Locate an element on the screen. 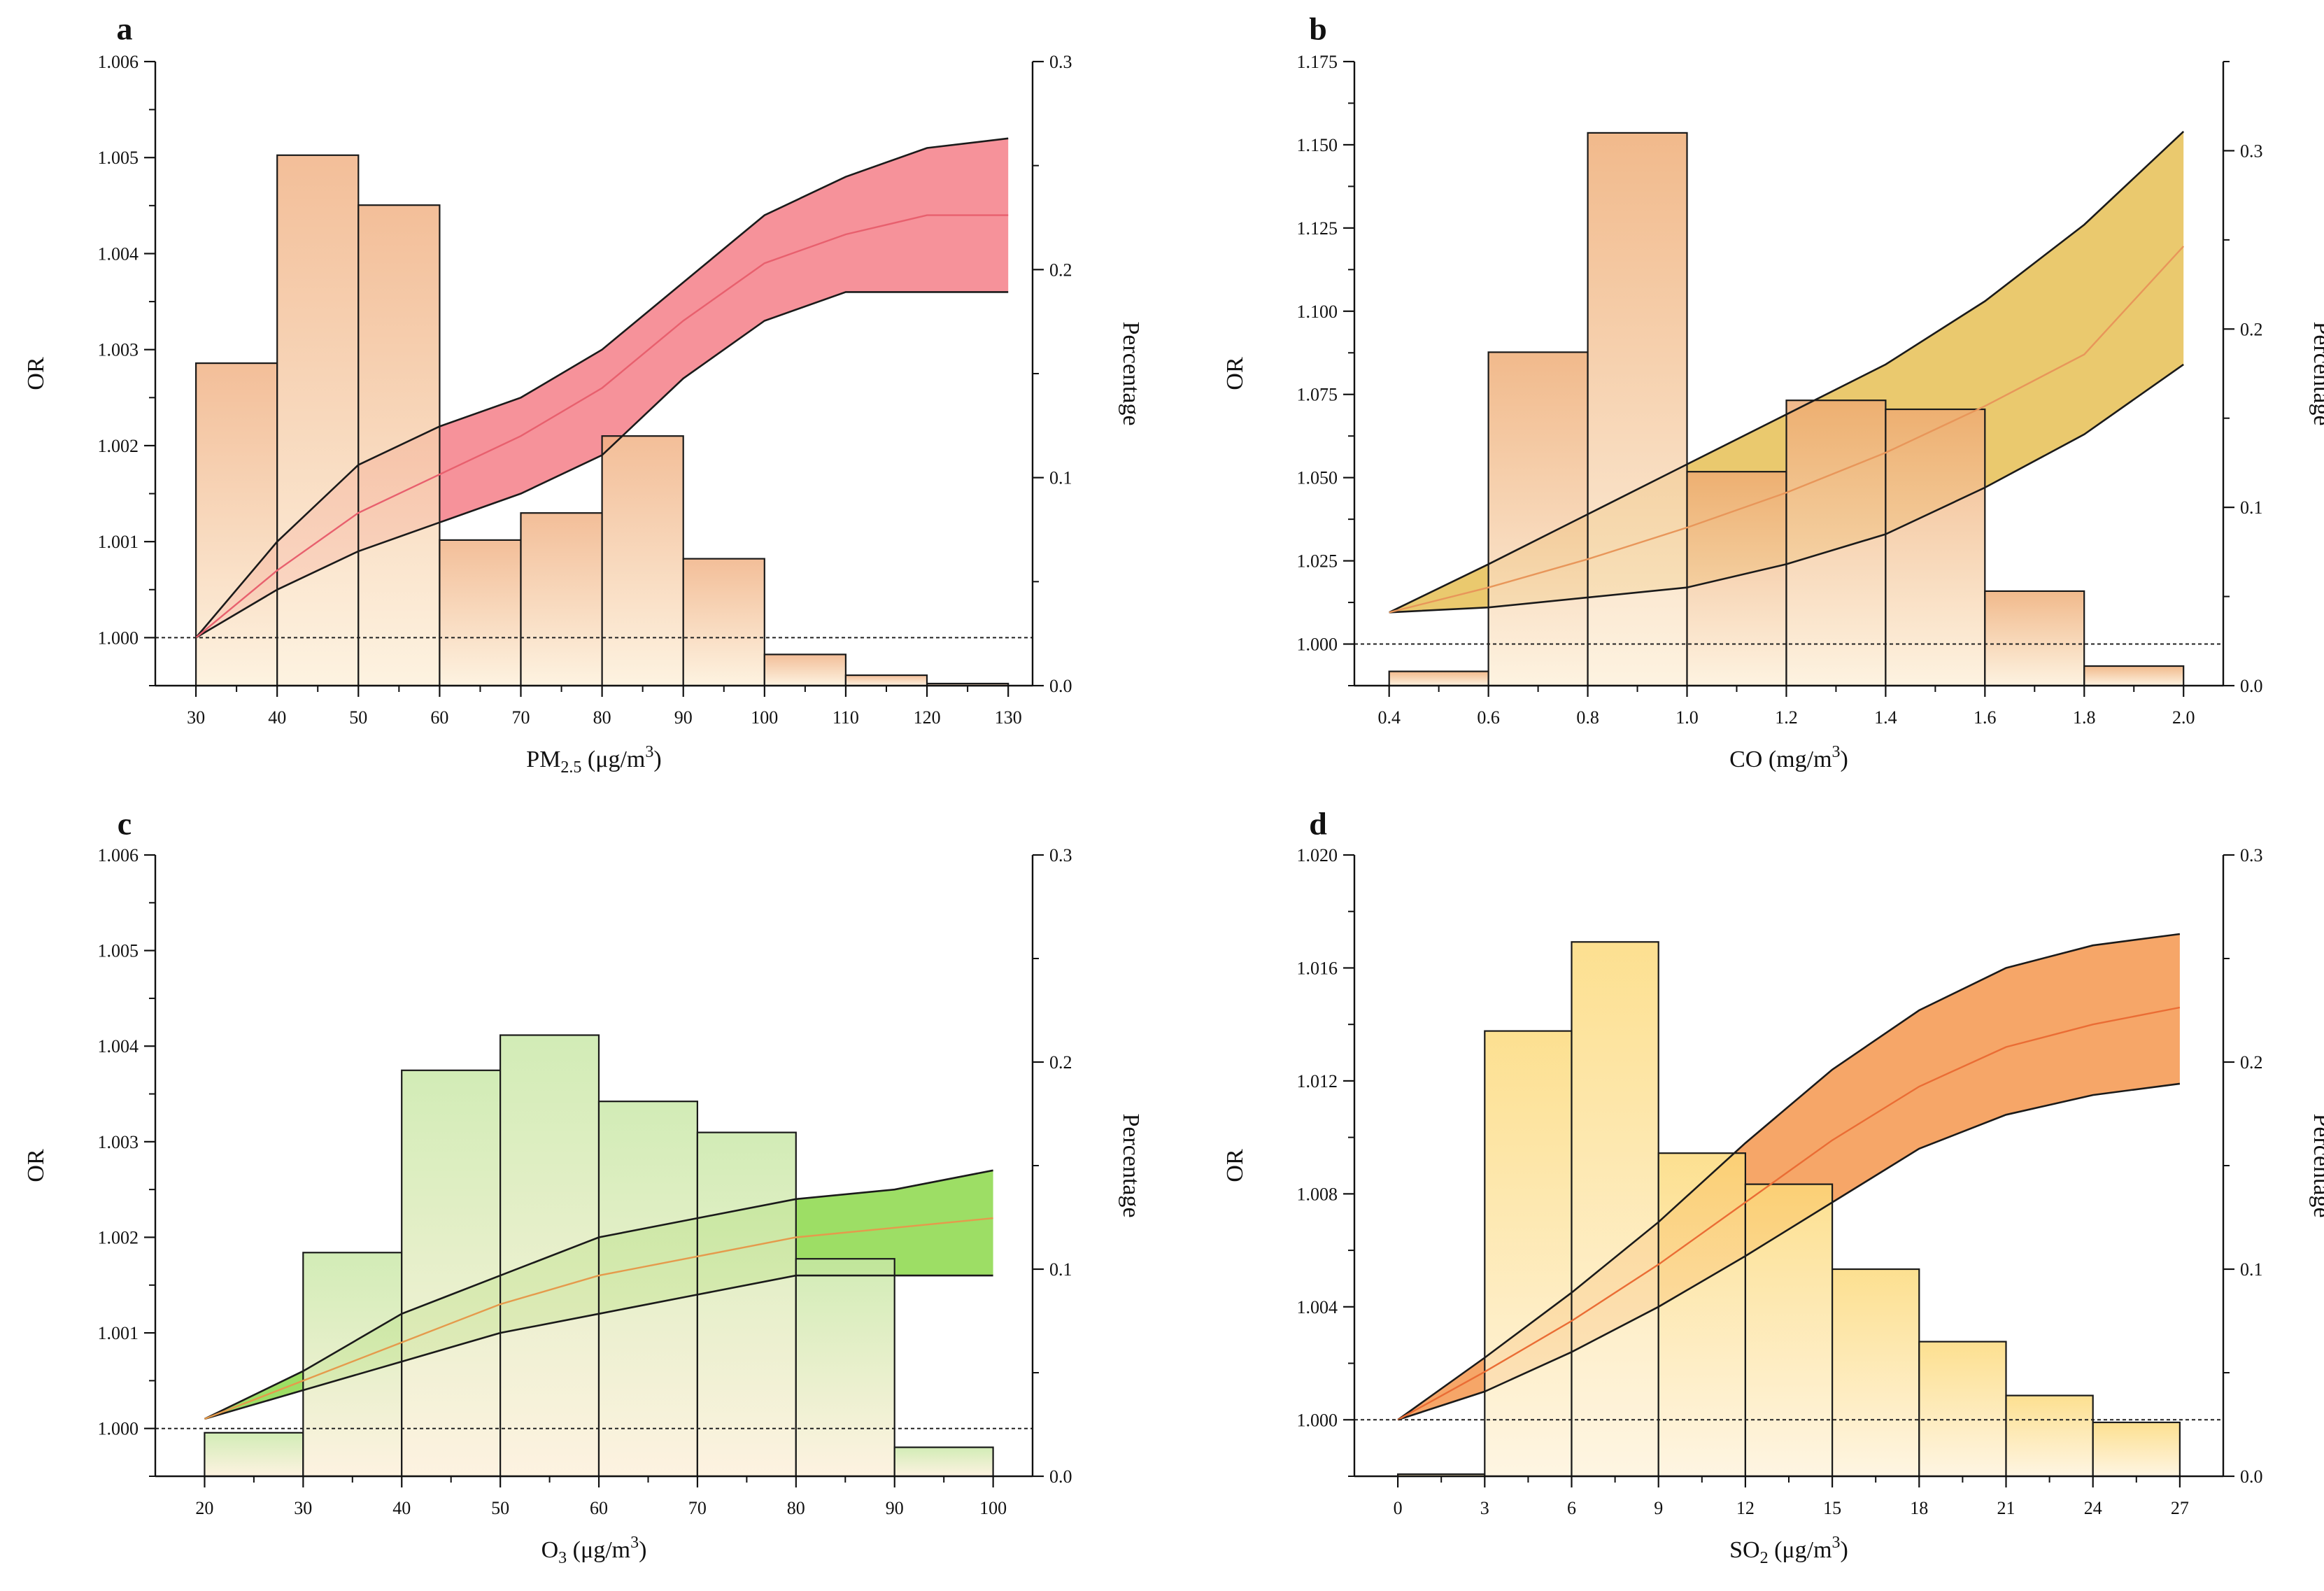  y-left-tick-label-b-3: 1.075 is located at coordinates (1317, 395).